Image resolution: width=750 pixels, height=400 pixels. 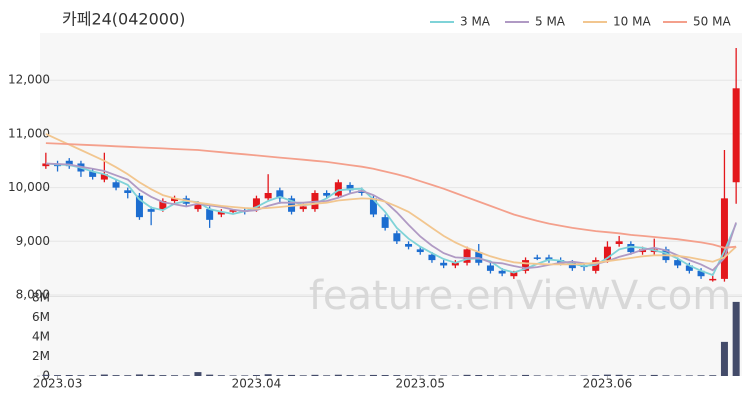 What do you see at coordinates (33, 241) in the screenshot?
I see `y-tick-label: 9,000` at bounding box center [33, 241].